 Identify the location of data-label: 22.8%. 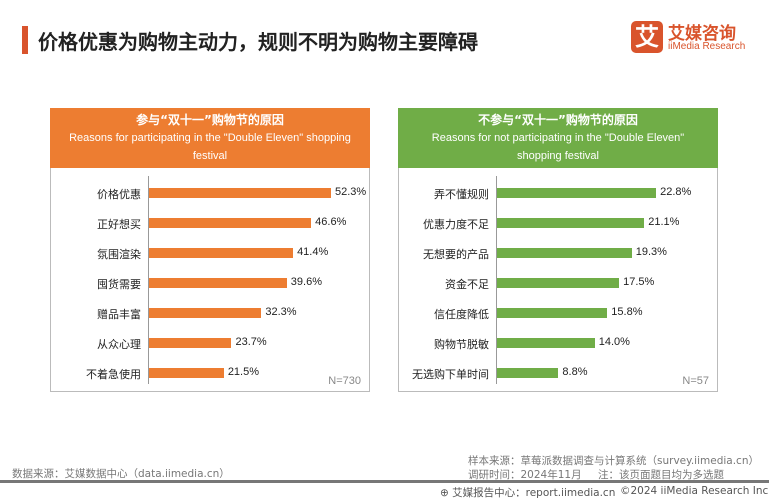
(676, 192).